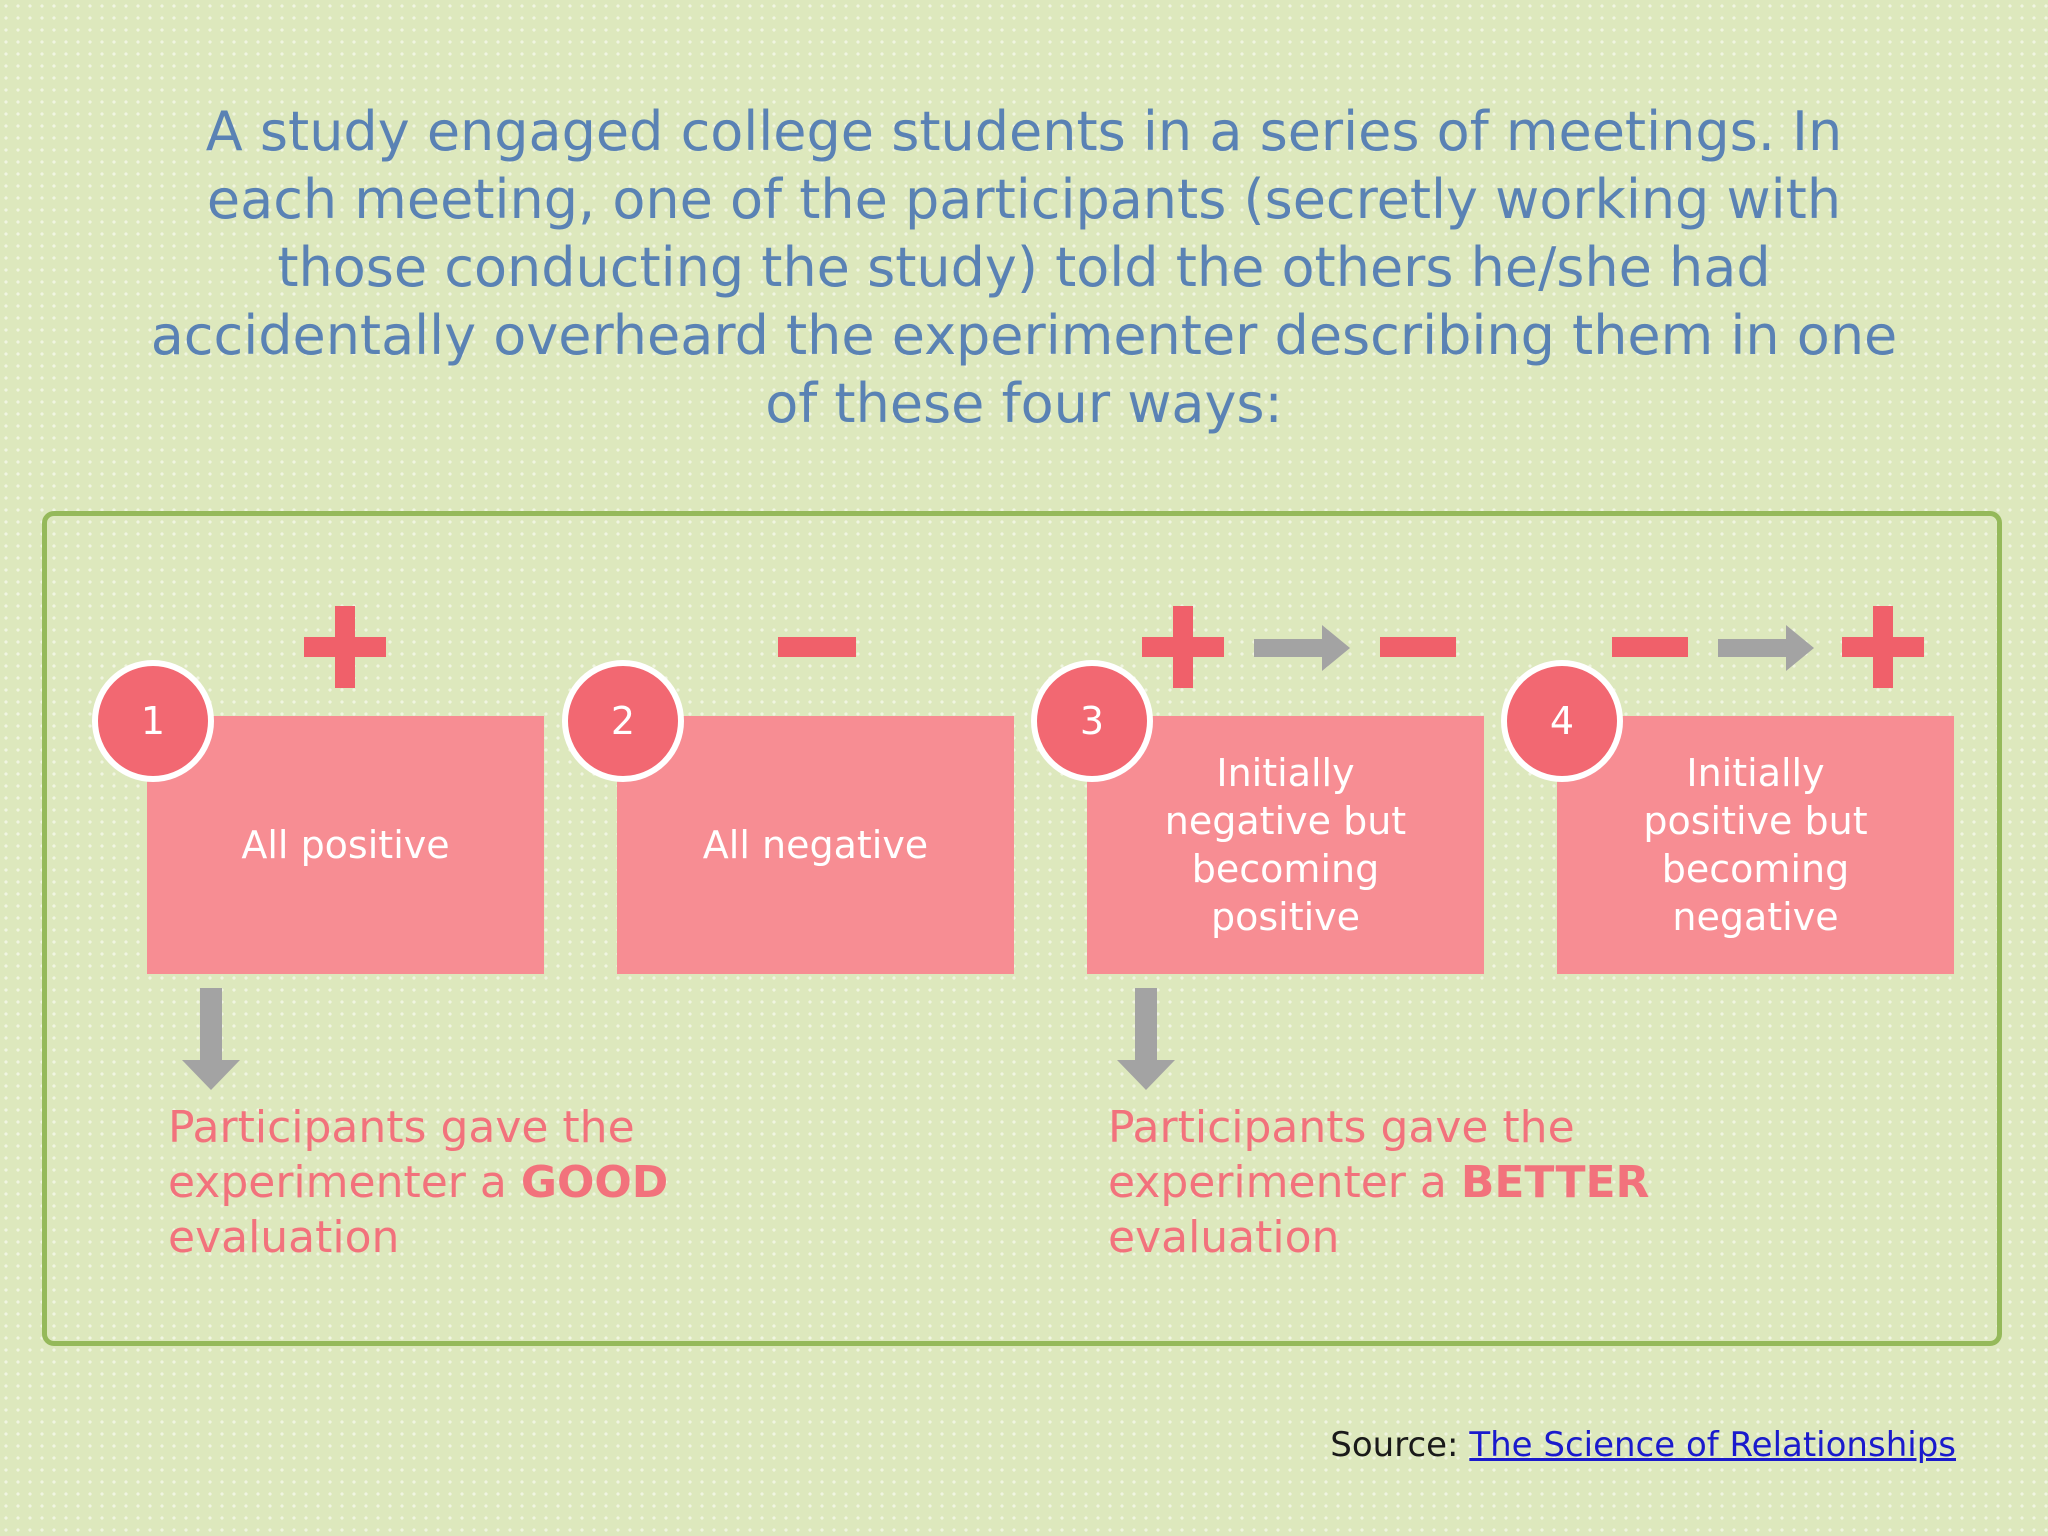 The image size is (2048, 1536). What do you see at coordinates (1092, 721) in the screenshot?
I see `number-badge-3: 3` at bounding box center [1092, 721].